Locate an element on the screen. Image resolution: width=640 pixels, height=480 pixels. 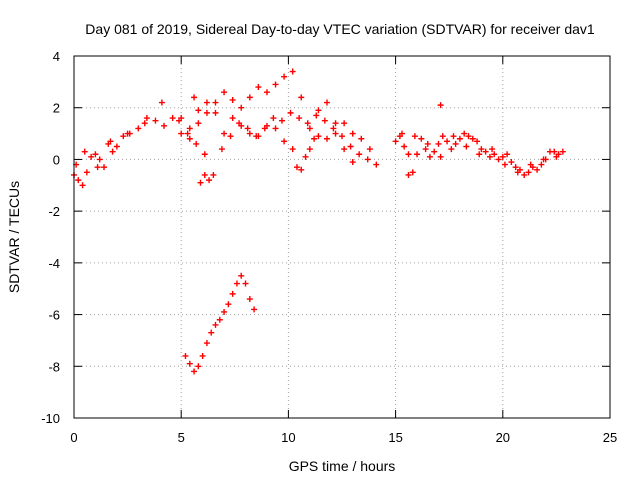
x-tick-label: 0 is located at coordinates (73, 437).